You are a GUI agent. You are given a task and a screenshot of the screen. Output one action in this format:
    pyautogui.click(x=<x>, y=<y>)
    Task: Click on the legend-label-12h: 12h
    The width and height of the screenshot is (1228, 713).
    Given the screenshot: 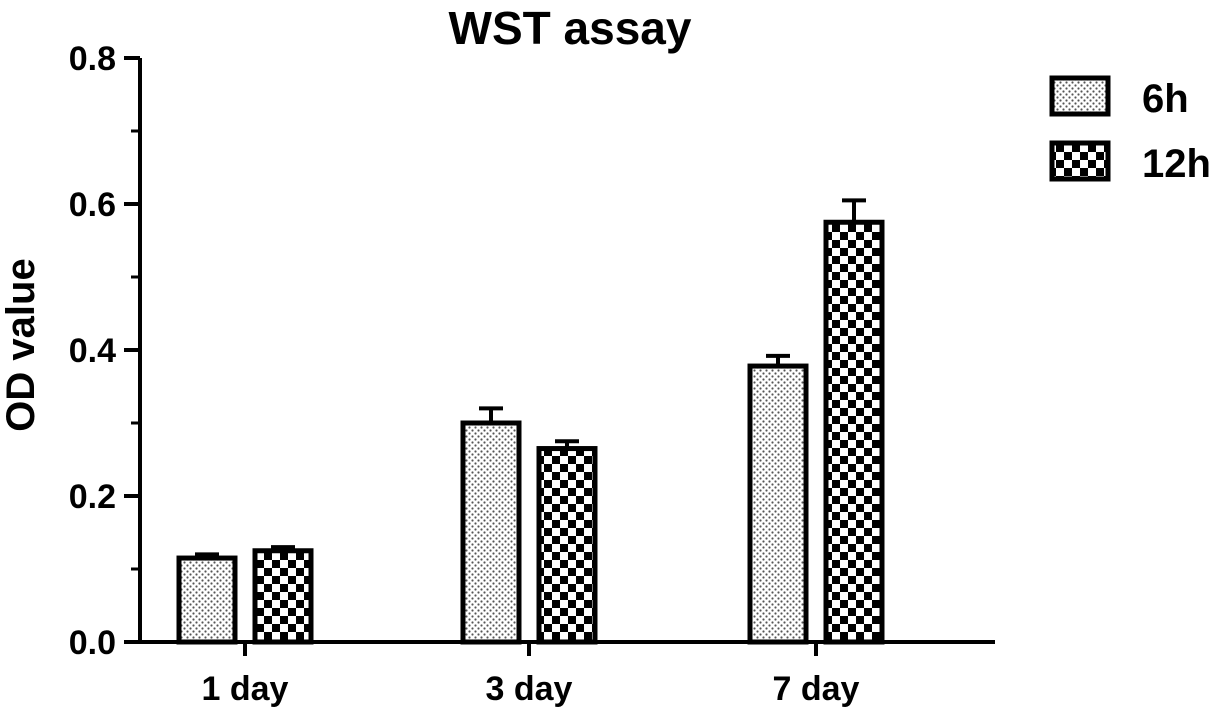 What is the action you would take?
    pyautogui.click(x=1176, y=164)
    